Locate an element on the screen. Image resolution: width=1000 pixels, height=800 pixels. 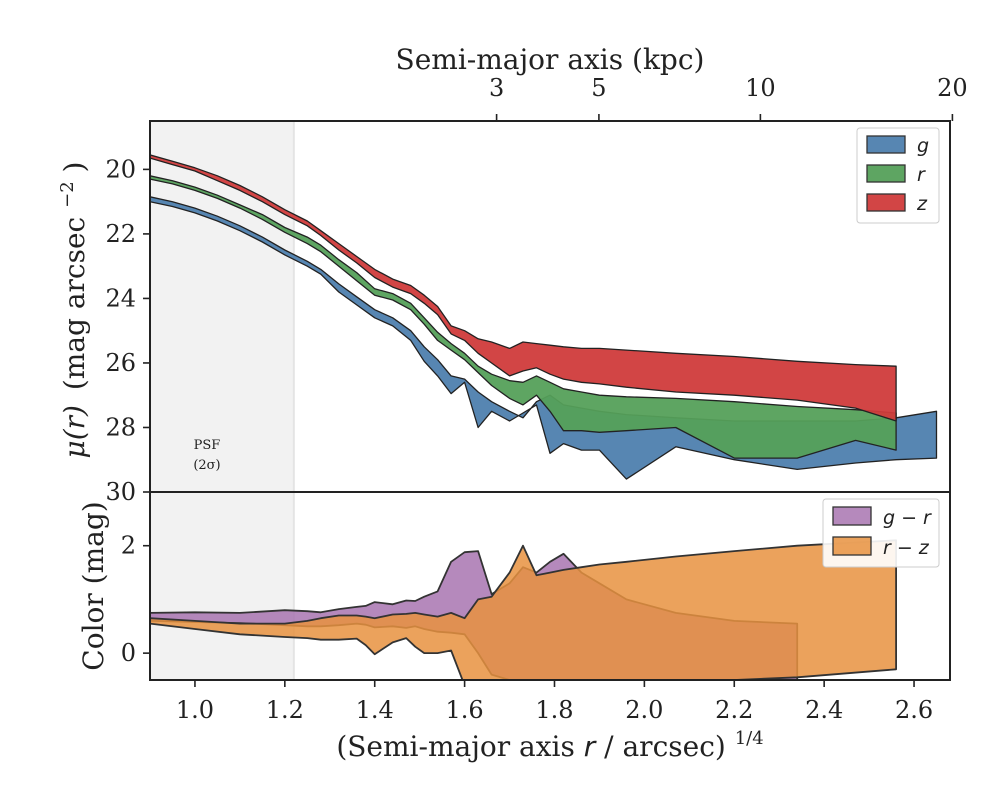
psf-region-upper is located at coordinates (222, 306).